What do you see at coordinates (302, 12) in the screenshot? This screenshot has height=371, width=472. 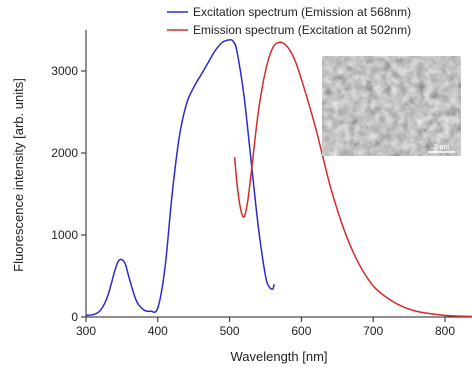 I see `legend-label-excitation: Excitation spectrum (Emission at 568nm)` at bounding box center [302, 12].